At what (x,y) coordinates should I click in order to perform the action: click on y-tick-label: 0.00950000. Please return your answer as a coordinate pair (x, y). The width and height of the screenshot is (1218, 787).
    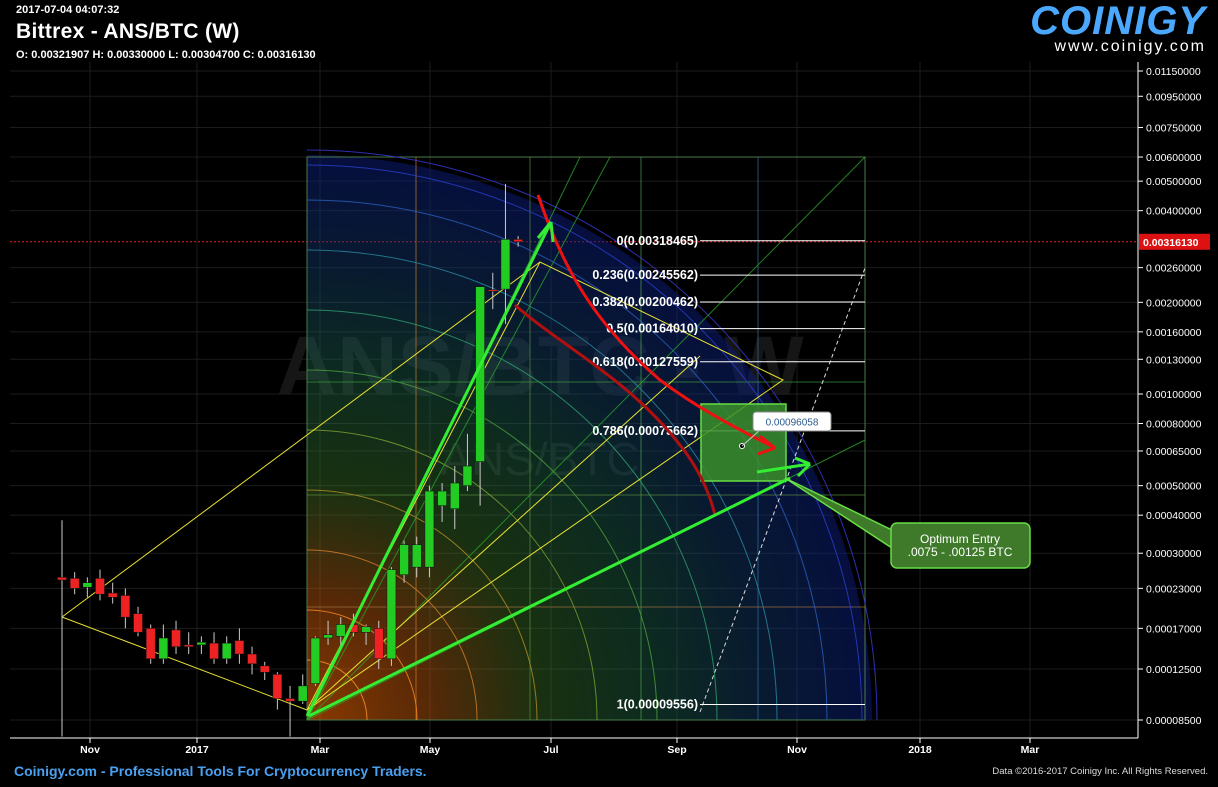
    Looking at the image, I should click on (1174, 97).